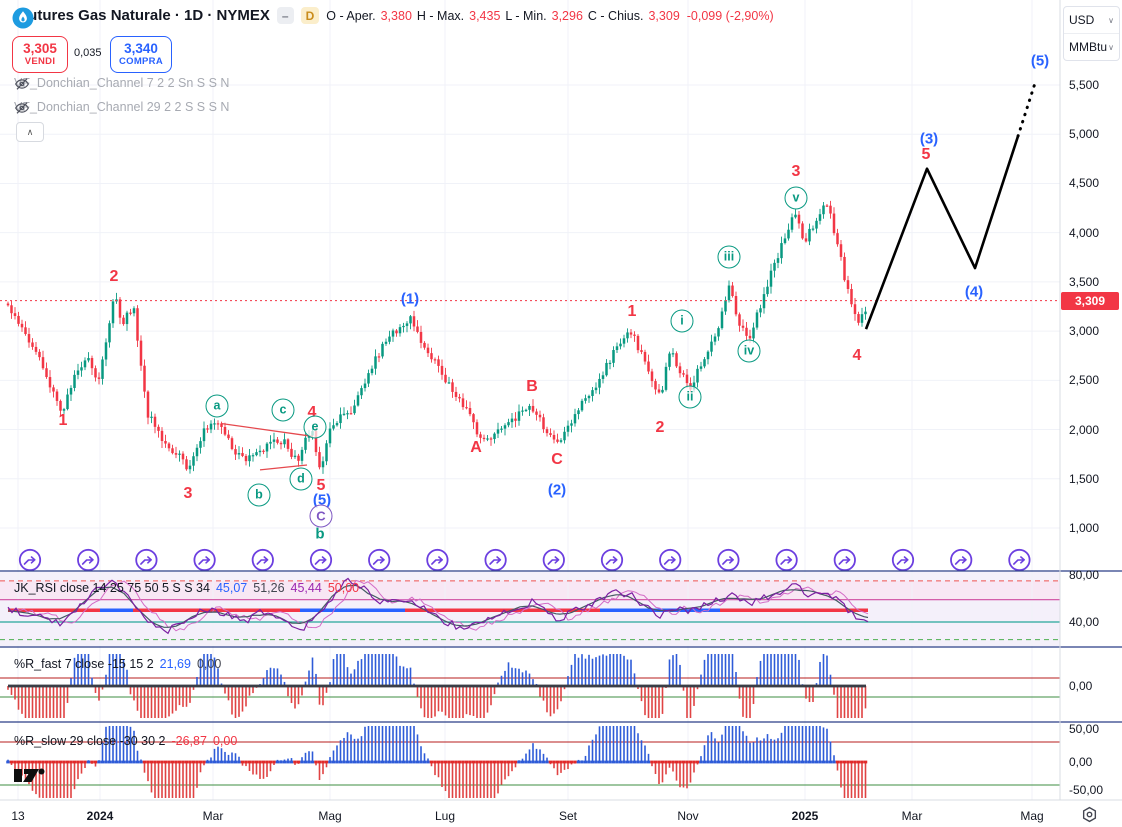 This screenshot has height=827, width=1122. What do you see at coordinates (1084, 729) in the screenshot?
I see `rslow-axis-tick: 50,00` at bounding box center [1084, 729].